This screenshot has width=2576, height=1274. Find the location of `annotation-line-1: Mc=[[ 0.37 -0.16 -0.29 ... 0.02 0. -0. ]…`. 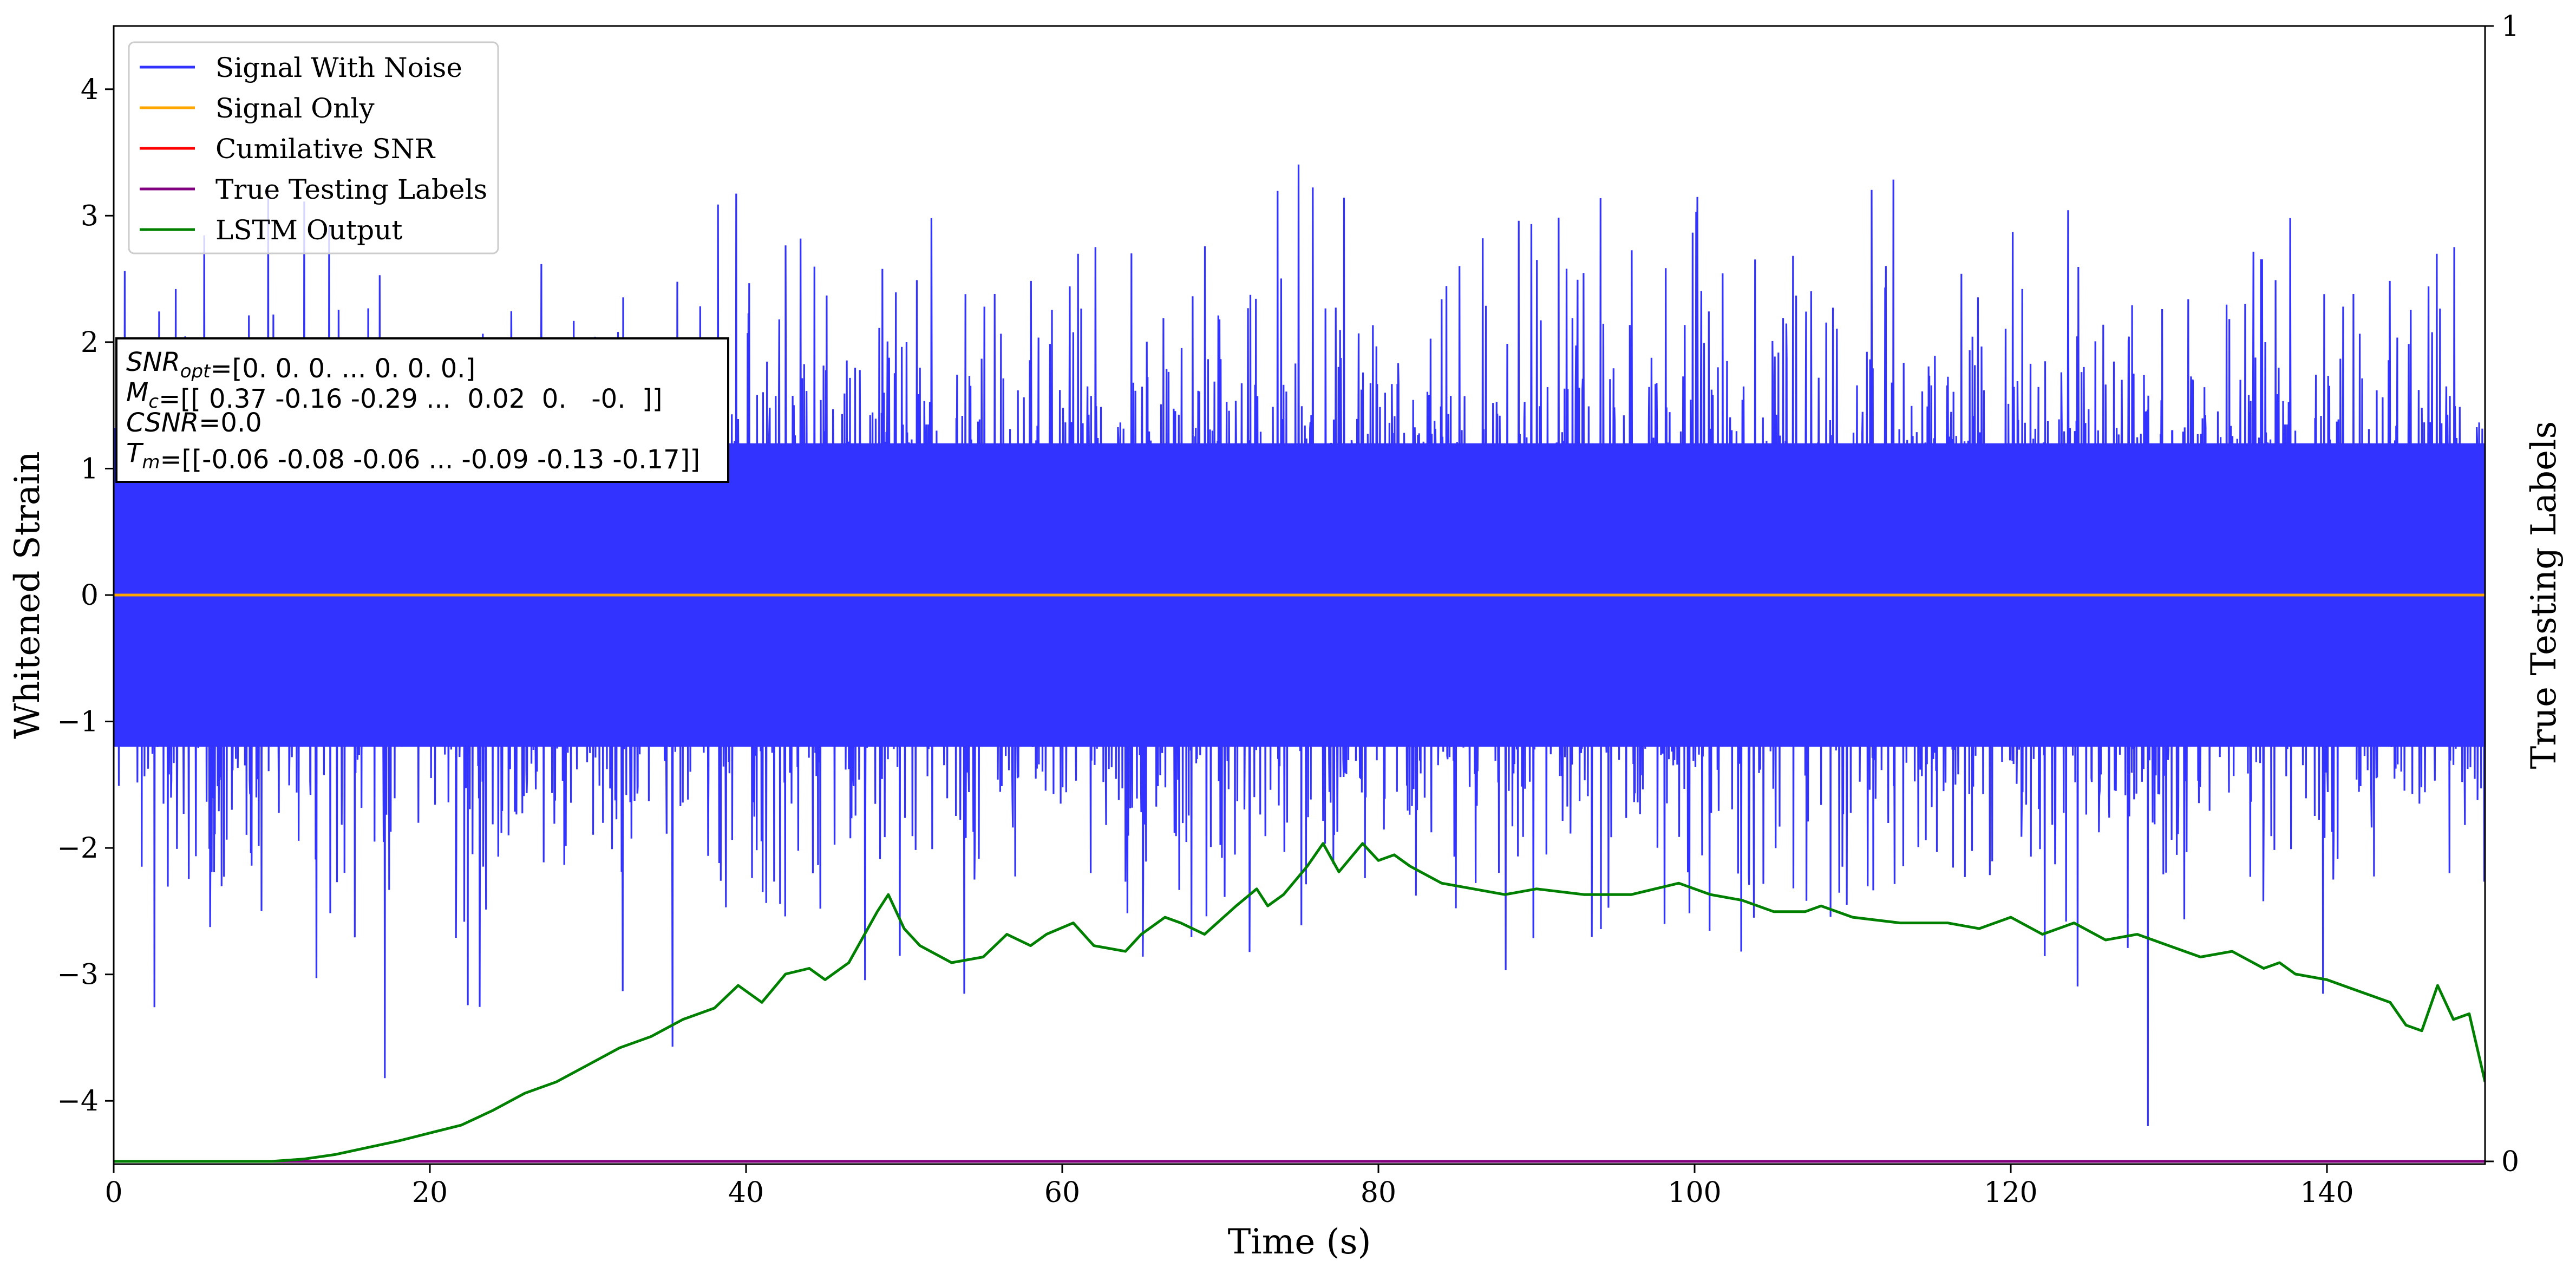

annotation-line-1: Mc=[[ 0.37 -0.16 -0.29 ... 0.02 0. -0. ]… is located at coordinates (394, 395).